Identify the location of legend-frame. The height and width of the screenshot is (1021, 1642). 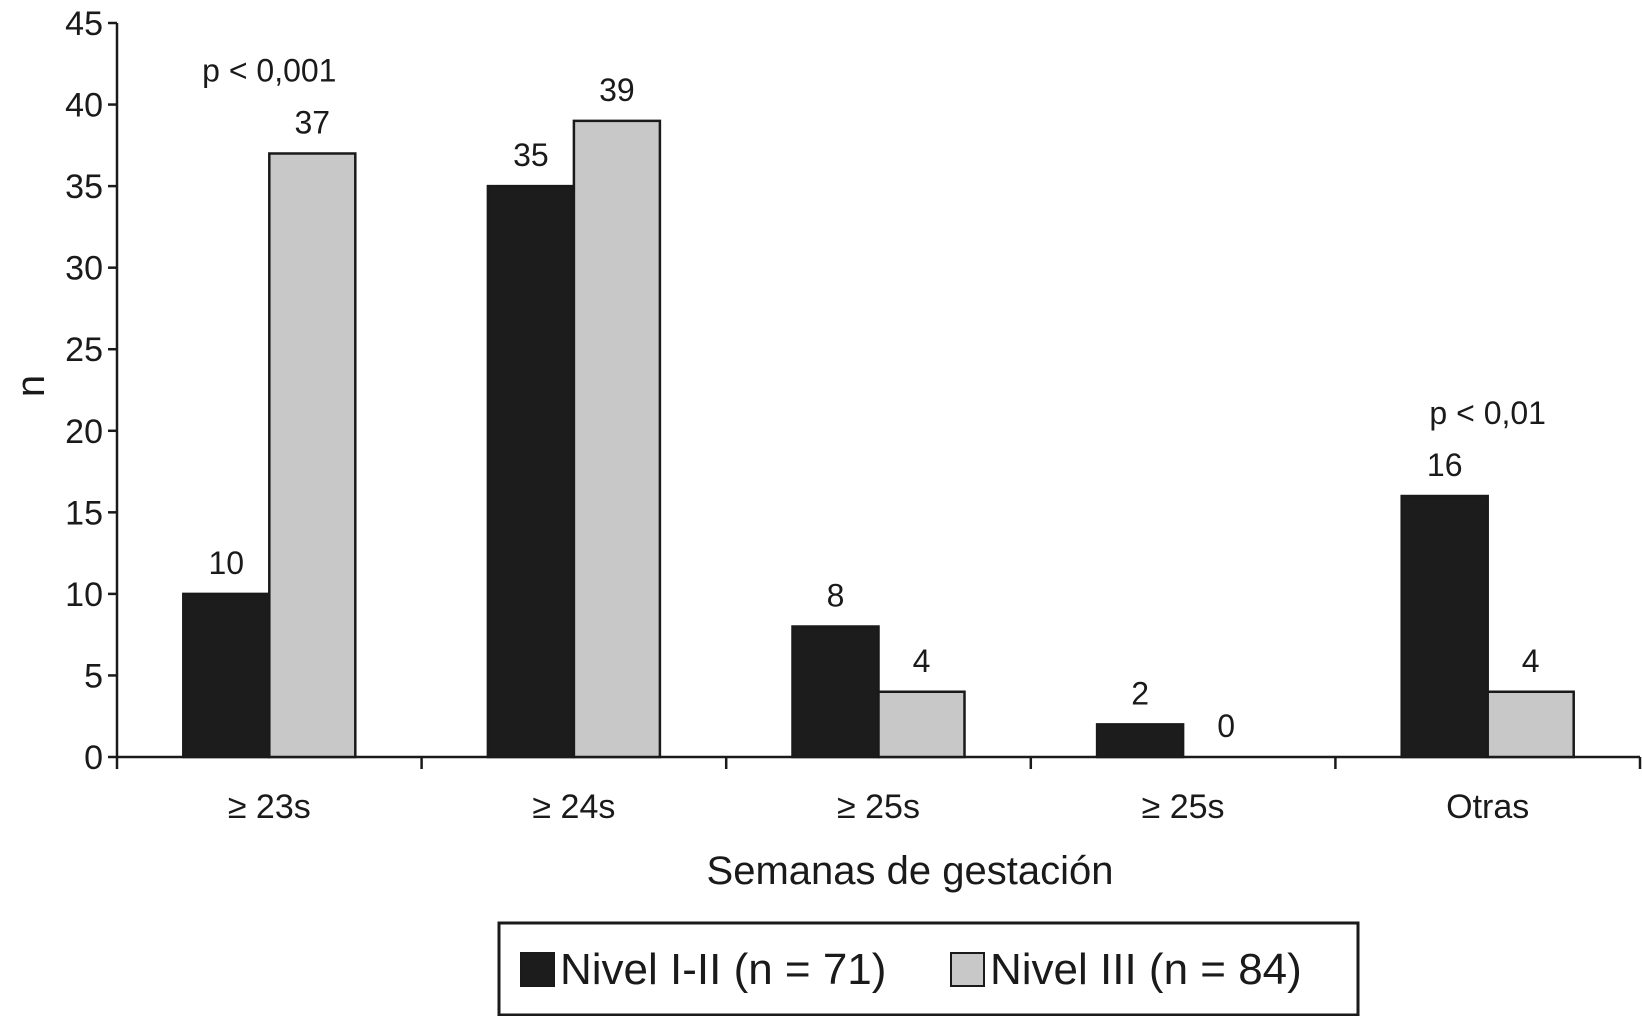
(928, 969).